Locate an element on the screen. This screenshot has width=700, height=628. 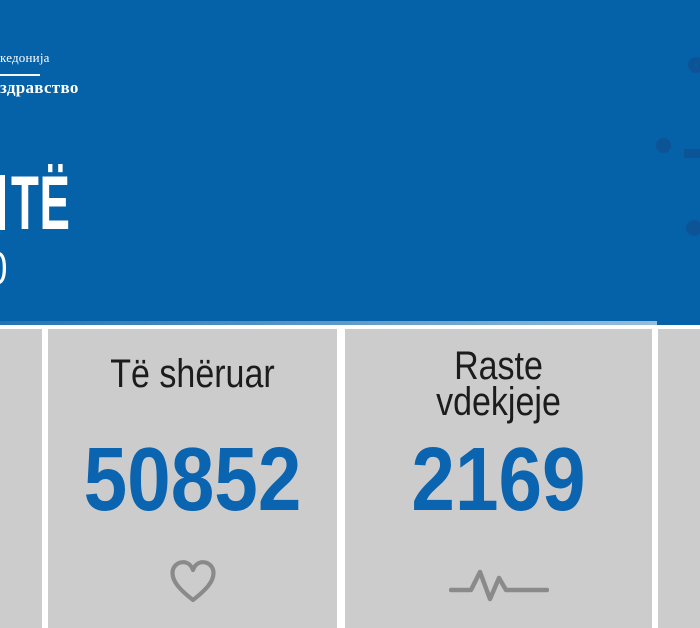
stat-card-partial-left is located at coordinates (21, 478).